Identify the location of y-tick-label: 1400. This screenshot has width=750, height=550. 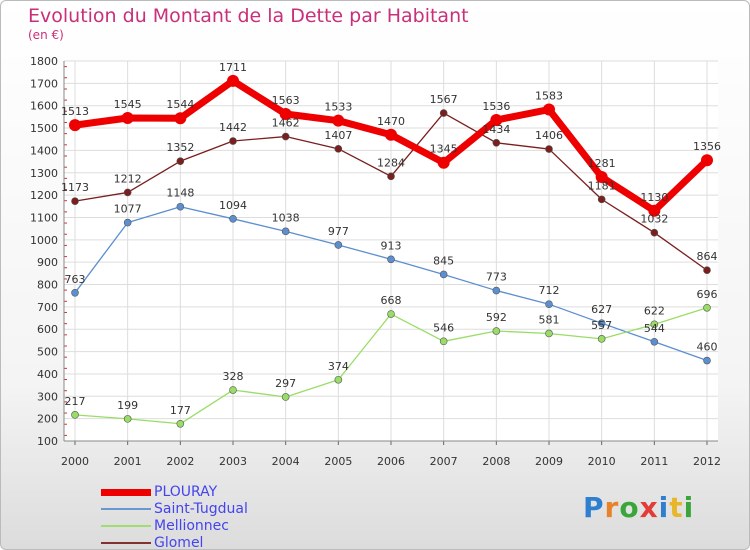
(44, 150).